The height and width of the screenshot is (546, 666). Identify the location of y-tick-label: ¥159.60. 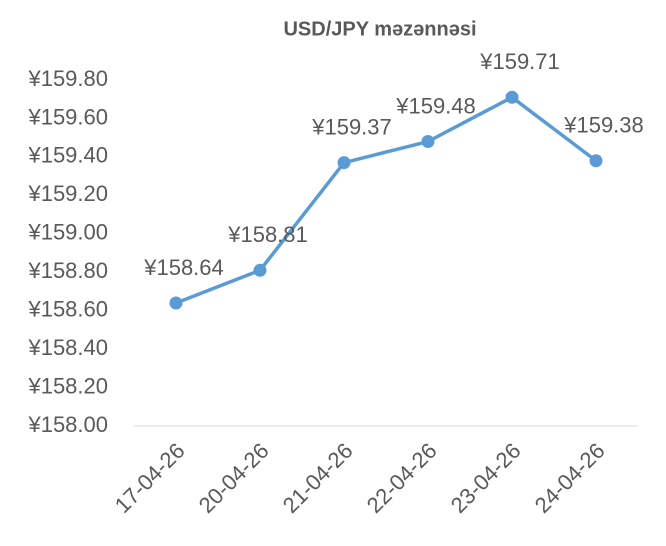
(67, 116).